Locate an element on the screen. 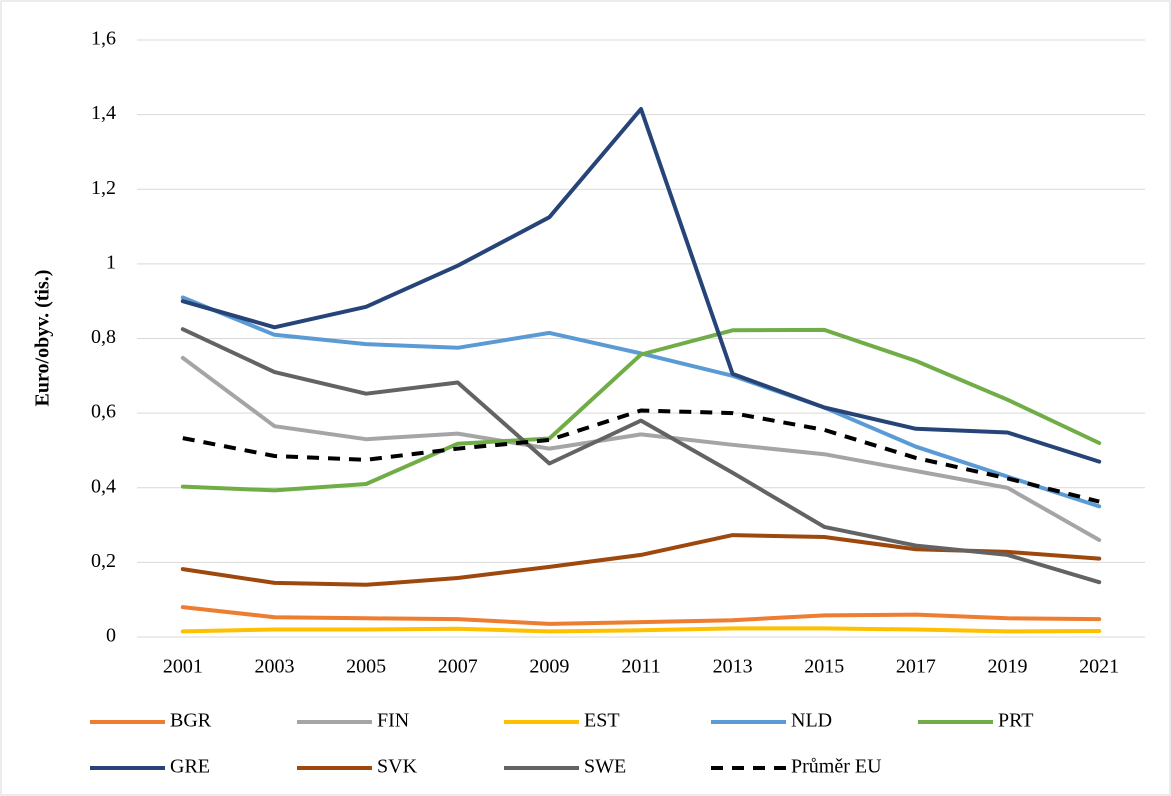 The image size is (1171, 796). legend-label: Průměr EU is located at coordinates (836, 767).